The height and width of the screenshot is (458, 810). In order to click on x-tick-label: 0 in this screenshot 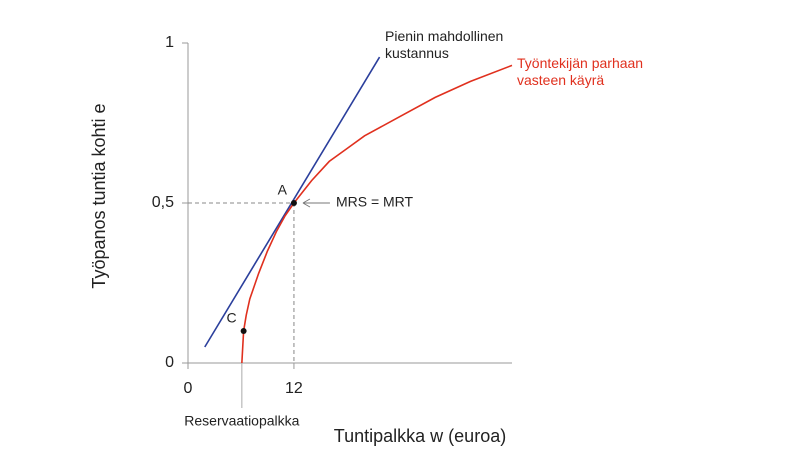, I will do `click(188, 388)`.